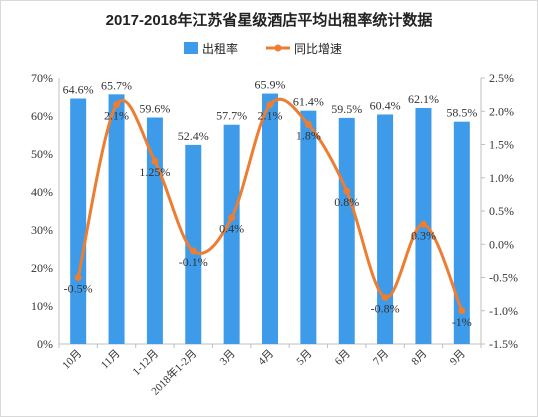 The image size is (538, 417). I want to click on line-data-label: -0.8%, so click(385, 308).